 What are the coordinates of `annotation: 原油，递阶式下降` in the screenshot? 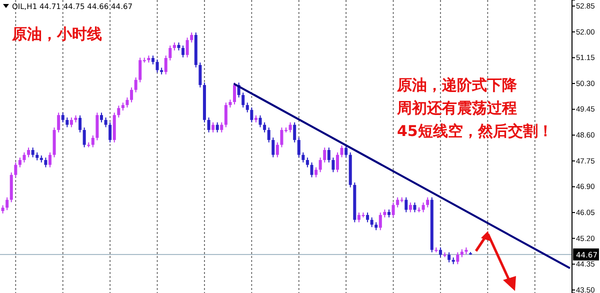 It's located at (457, 85).